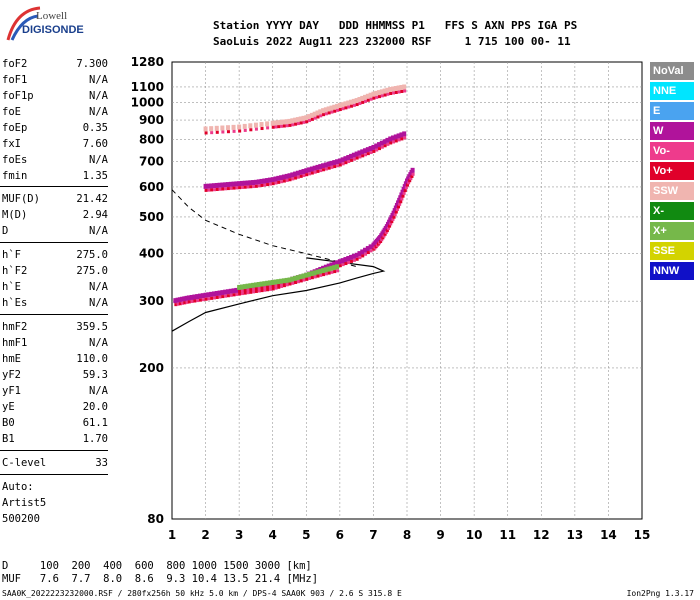 The width and height of the screenshot is (700, 600). I want to click on x-tick-label: 3, so click(239, 535).